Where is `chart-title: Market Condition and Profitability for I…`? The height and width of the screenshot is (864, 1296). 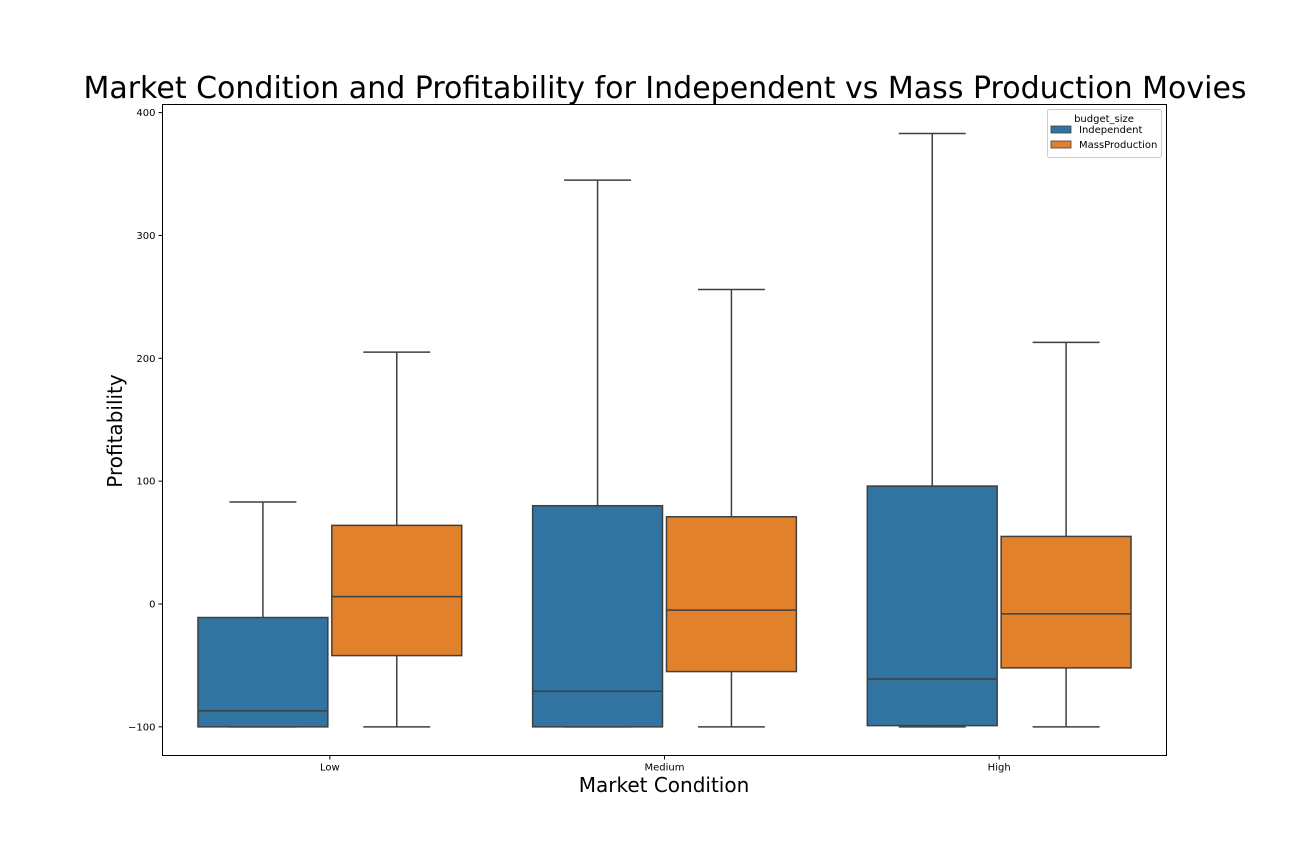
chart-title: Market Condition and Profitability for I… is located at coordinates (664, 88).